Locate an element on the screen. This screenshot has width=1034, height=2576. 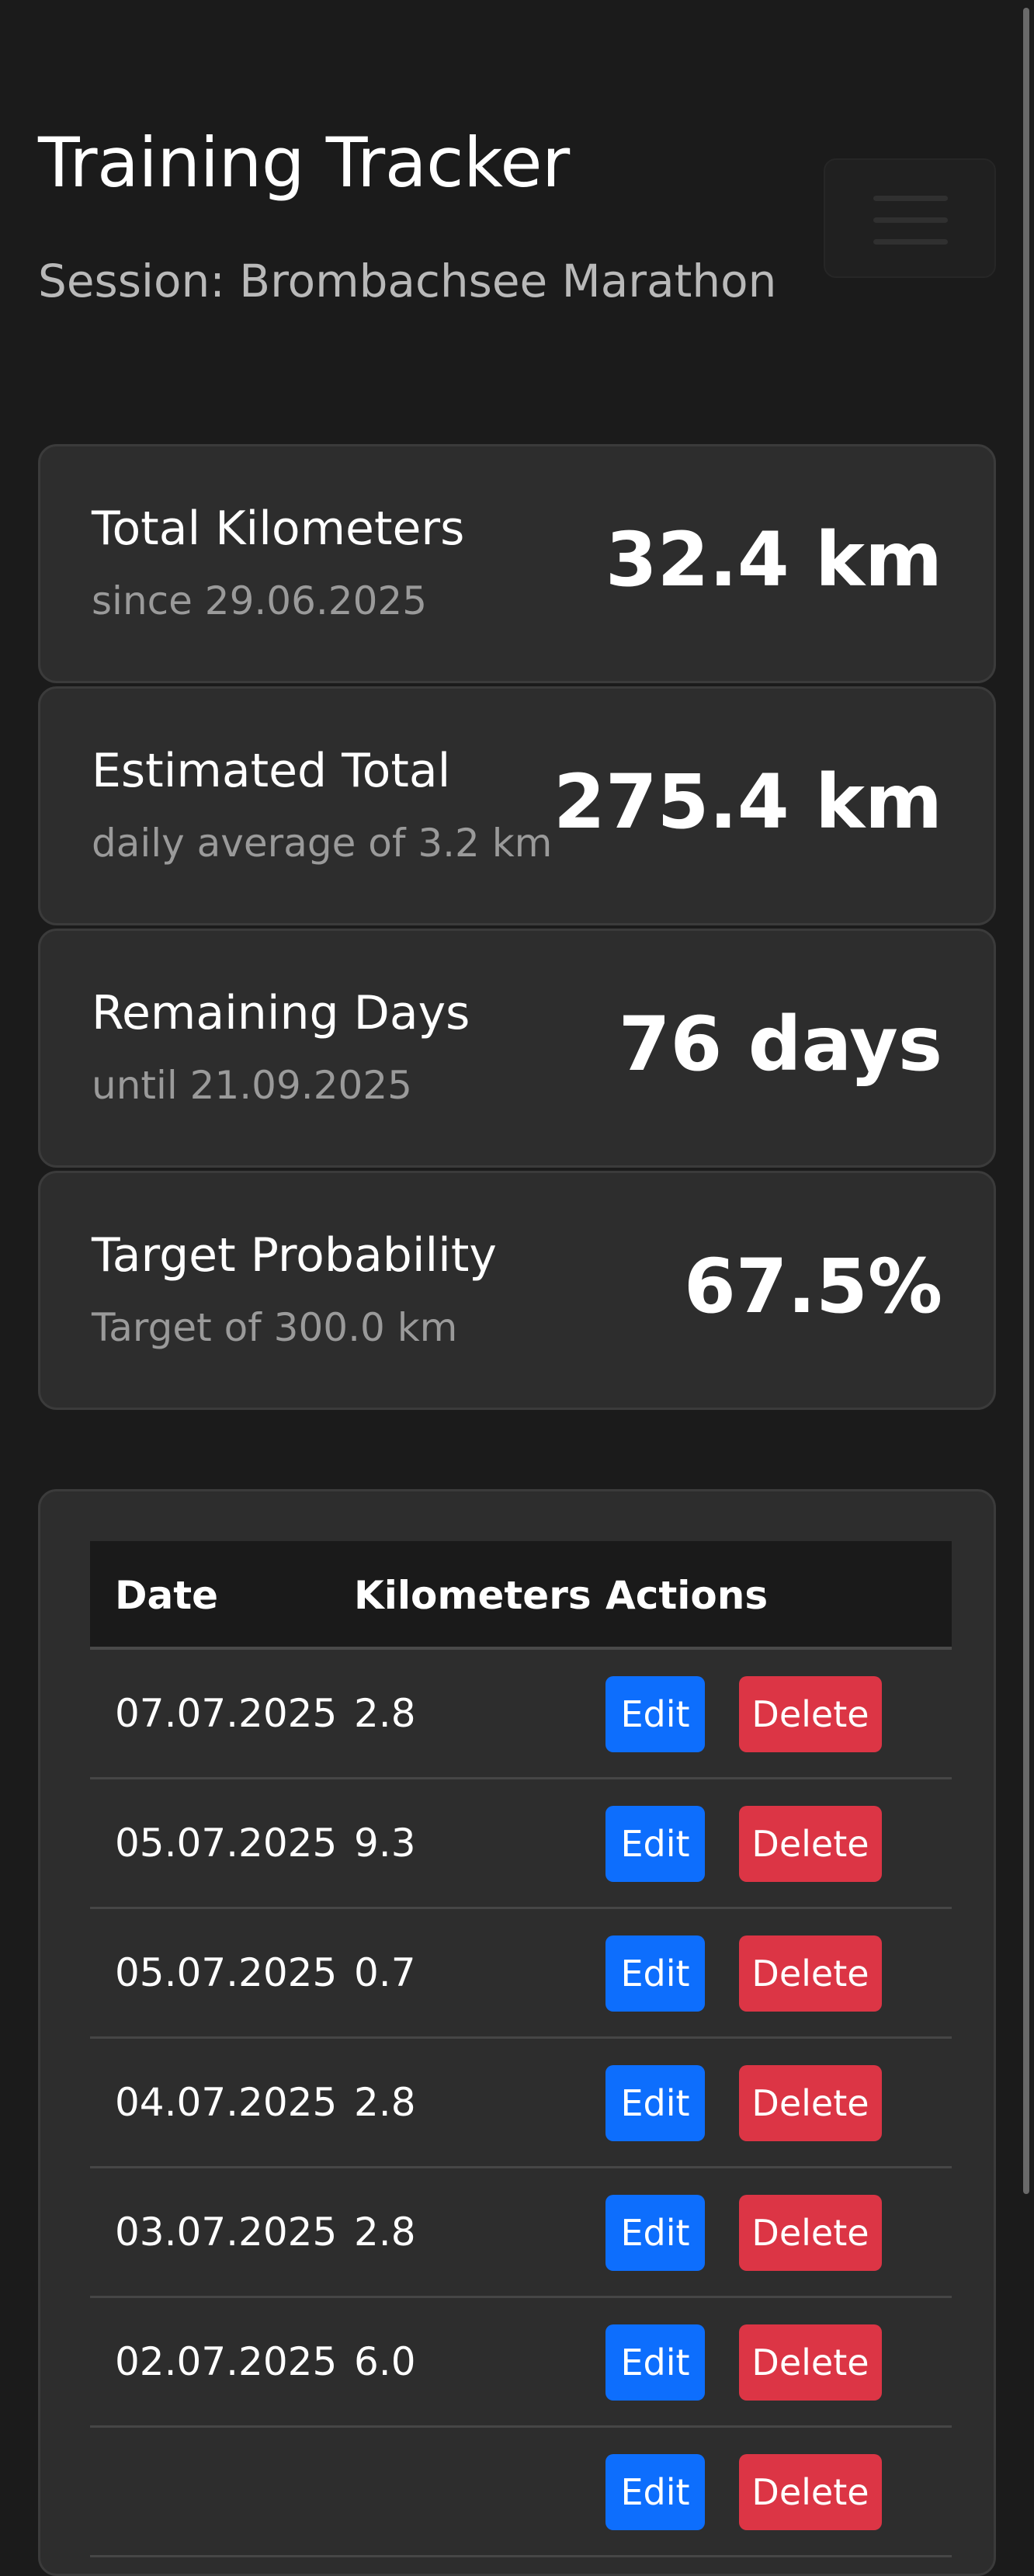
stat-label: Target Probability is located at coordinates (294, 1255).